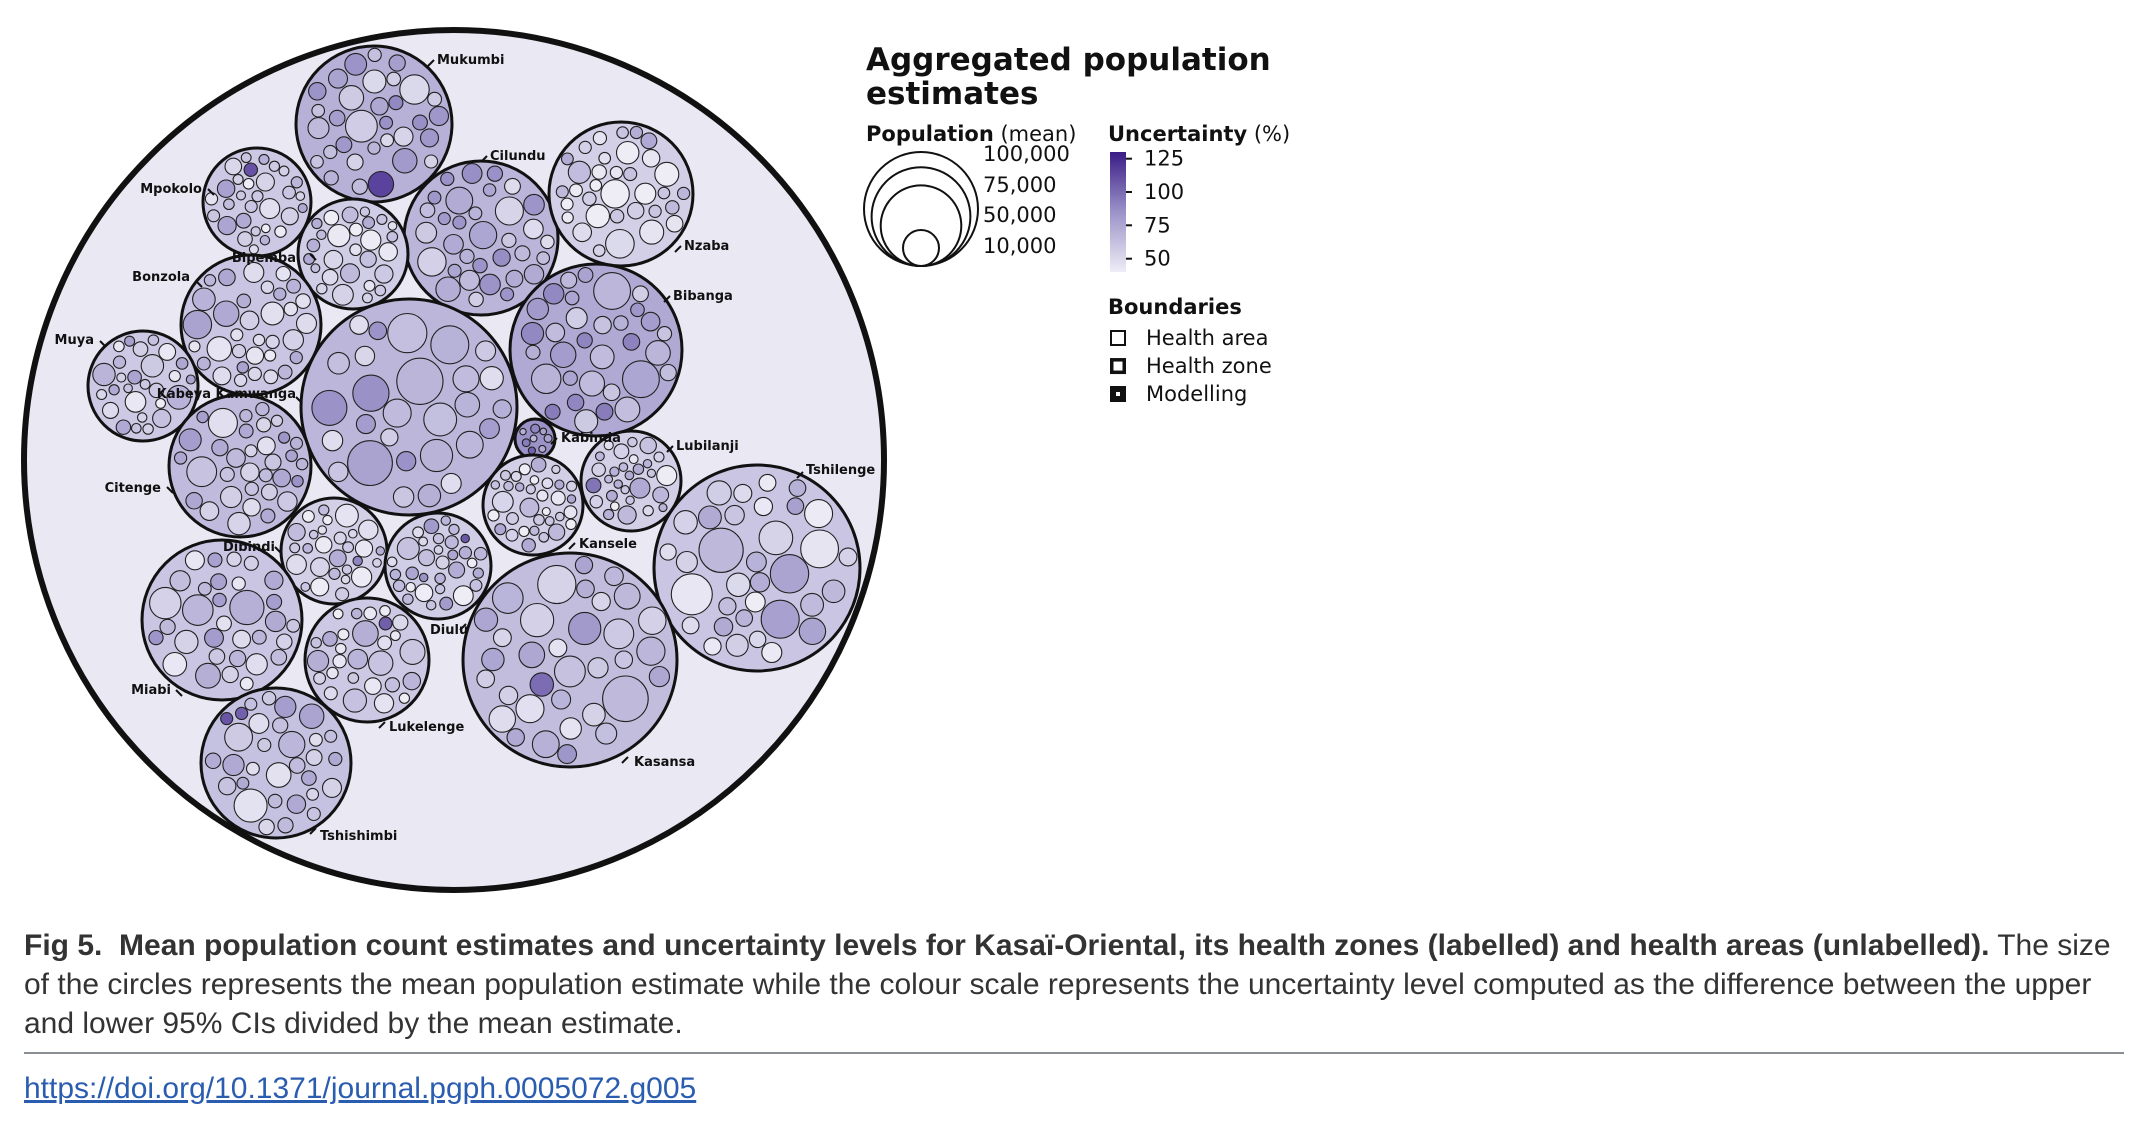 This screenshot has height=1128, width=2136. I want to click on zone-label-bonzola: Bonzola, so click(161, 277).